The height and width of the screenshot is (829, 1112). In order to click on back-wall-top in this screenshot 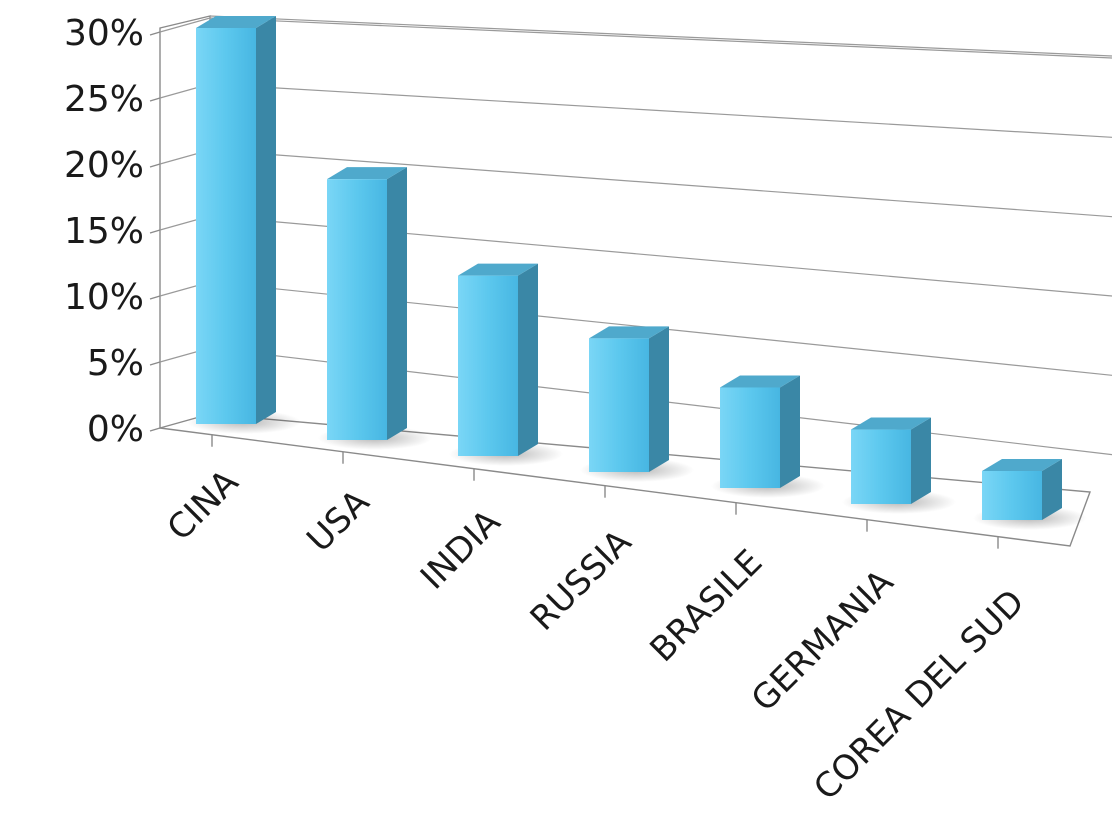, I will do `click(660, 36)`.